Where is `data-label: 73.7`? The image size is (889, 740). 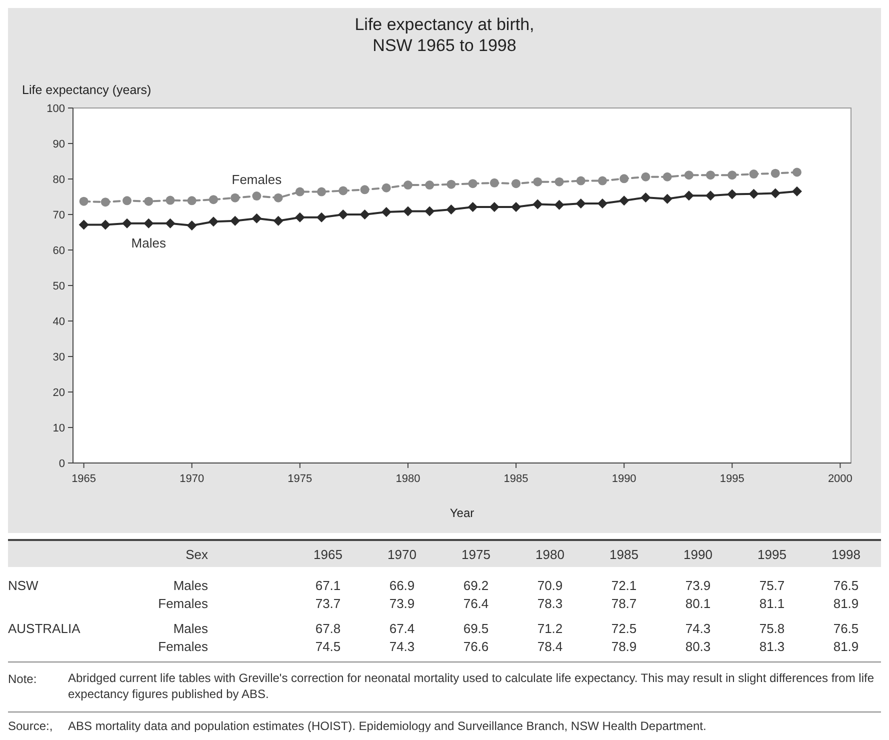 data-label: 73.7 is located at coordinates (328, 603).